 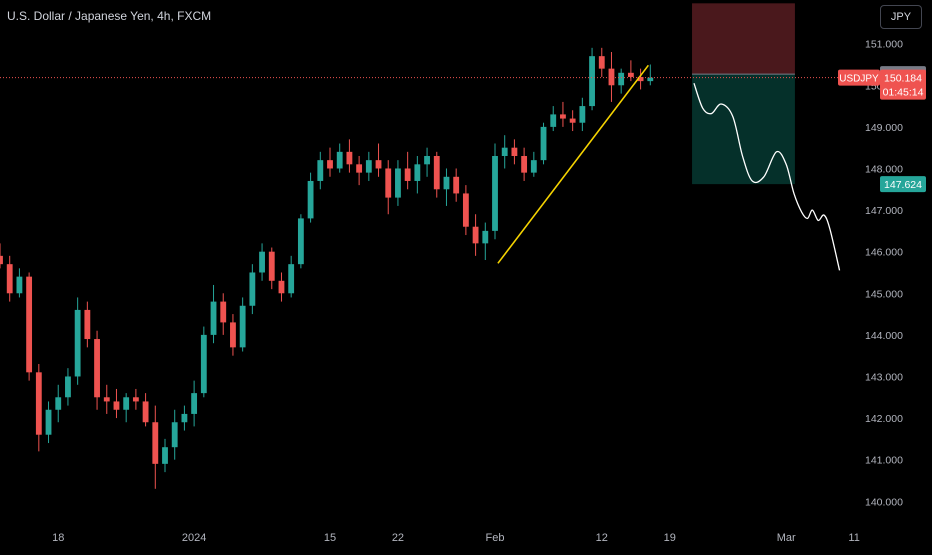 What do you see at coordinates (903, 84) in the screenshot?
I see `current-price-tag` at bounding box center [903, 84].